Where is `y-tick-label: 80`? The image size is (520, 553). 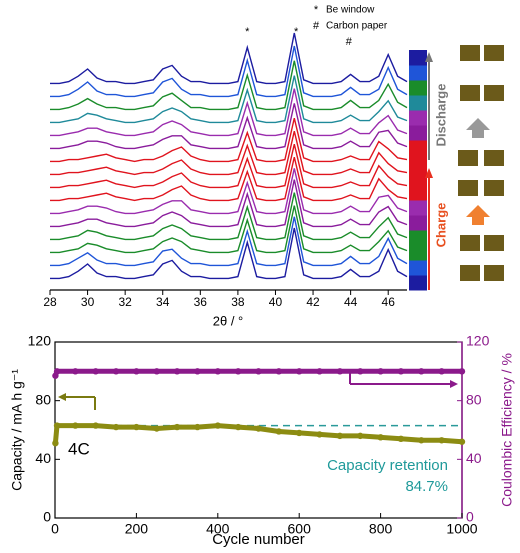
y-tick-label: 80 is located at coordinates (43, 399).